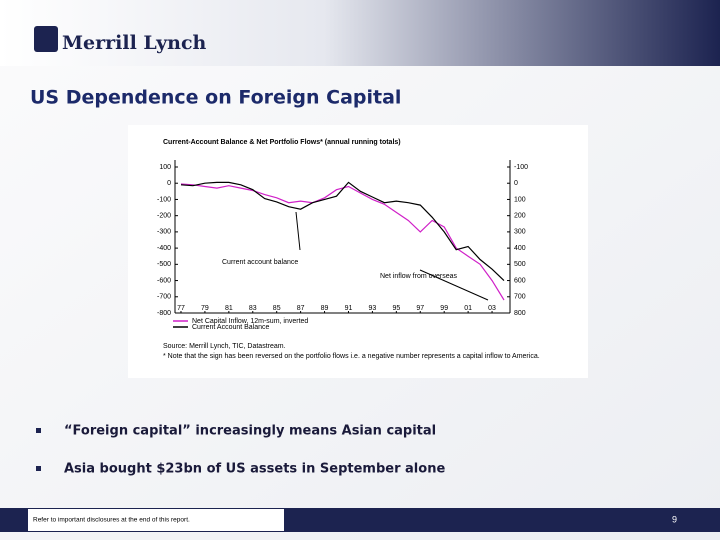 The width and height of the screenshot is (720, 544). I want to click on x-tick-label: 97, so click(420, 308).